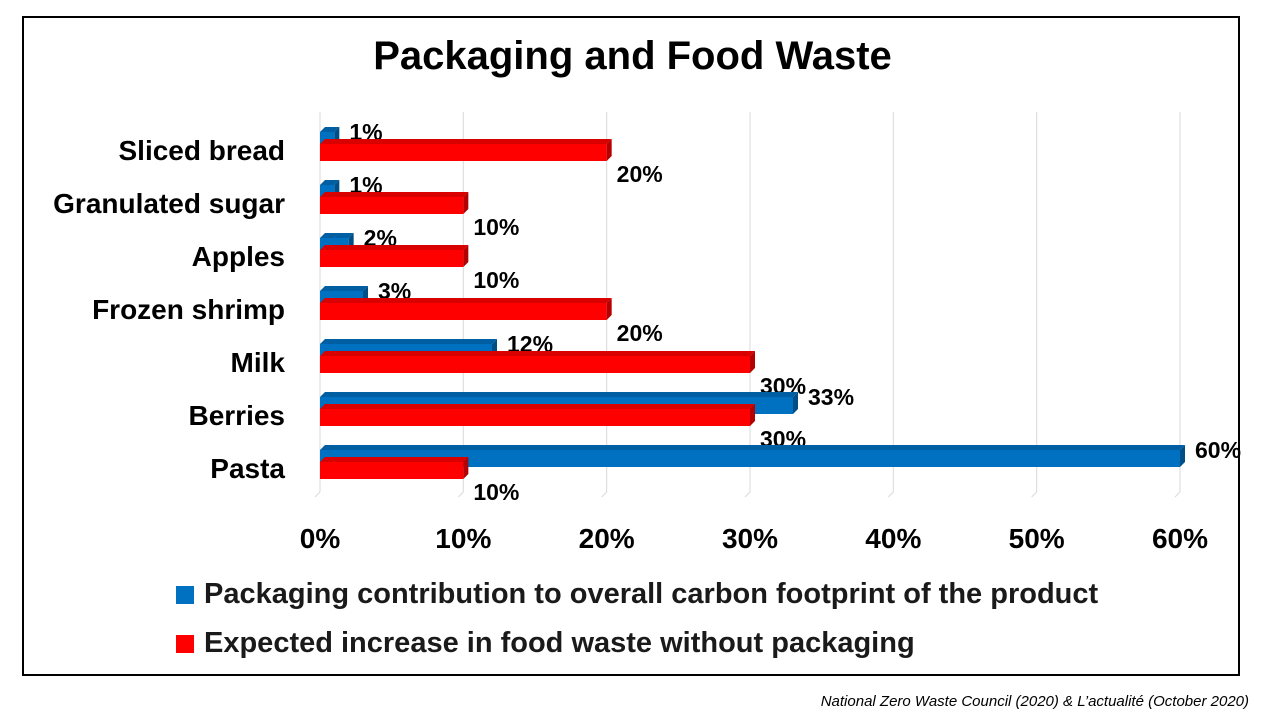  I want to click on x-tick-label: 10%, so click(463, 538).